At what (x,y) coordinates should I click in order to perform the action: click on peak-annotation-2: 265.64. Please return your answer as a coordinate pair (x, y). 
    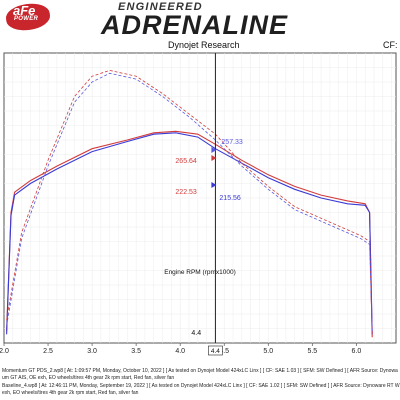
    Looking at the image, I should click on (186, 161).